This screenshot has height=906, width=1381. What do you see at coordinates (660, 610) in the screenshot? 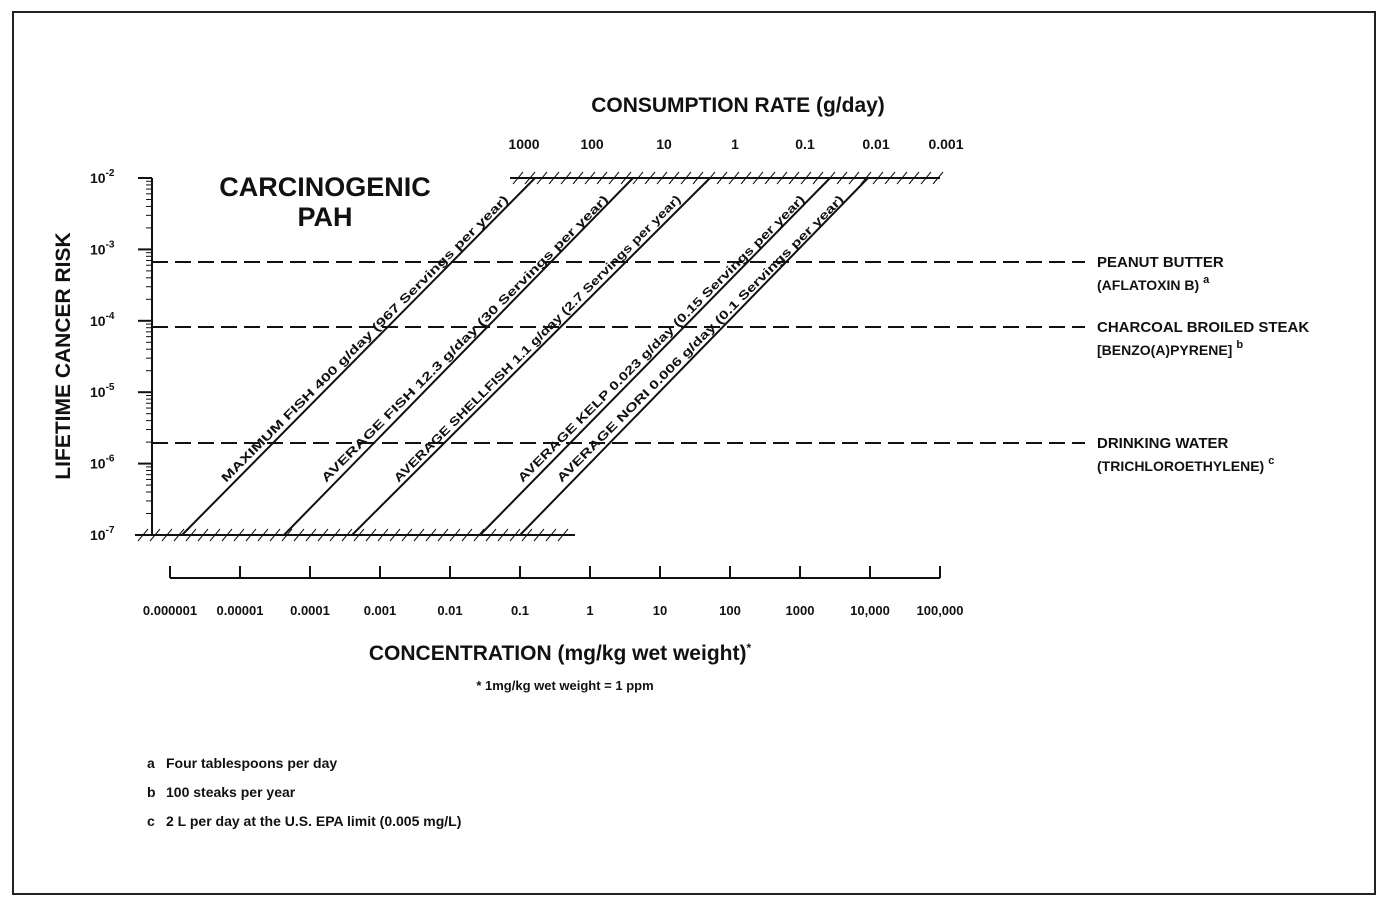
I see `bottom-tick-label: 10` at bounding box center [660, 610].